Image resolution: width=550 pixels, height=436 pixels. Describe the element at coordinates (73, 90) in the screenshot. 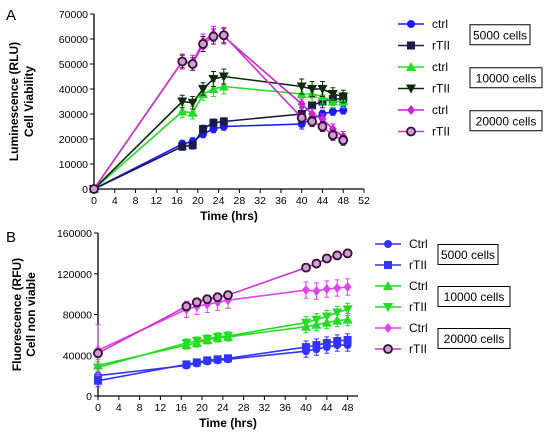

I see `y-tick-label: 40000` at that location.